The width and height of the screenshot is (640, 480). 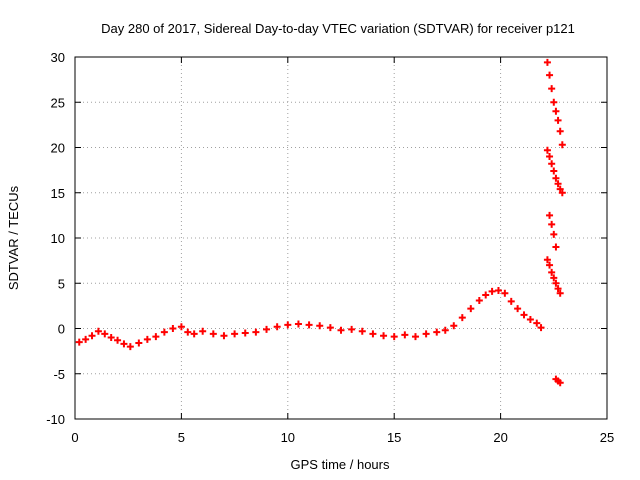 What do you see at coordinates (394, 437) in the screenshot?
I see `x-tick-label: 15` at bounding box center [394, 437].